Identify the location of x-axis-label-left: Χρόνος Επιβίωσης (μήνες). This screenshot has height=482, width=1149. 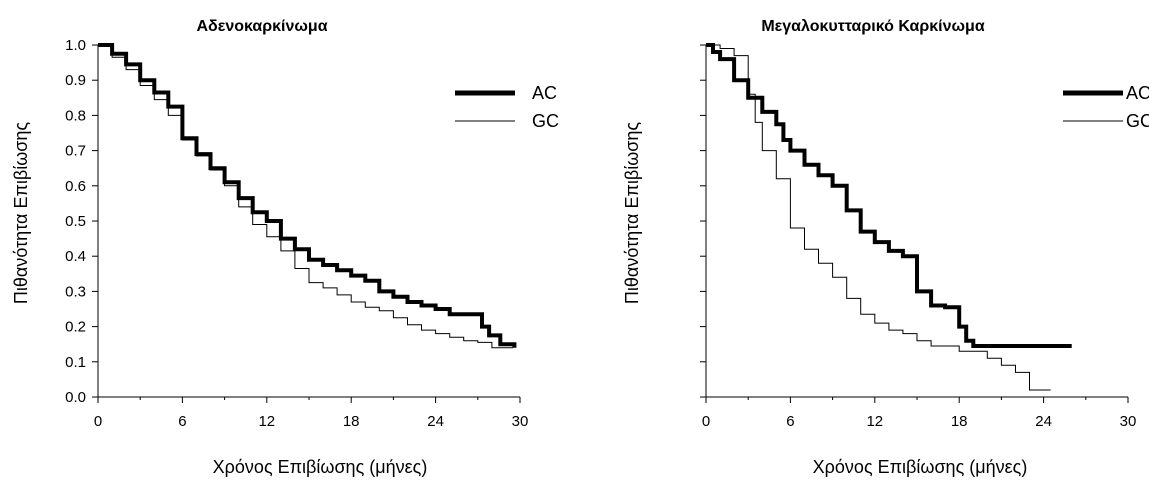
(320, 467).